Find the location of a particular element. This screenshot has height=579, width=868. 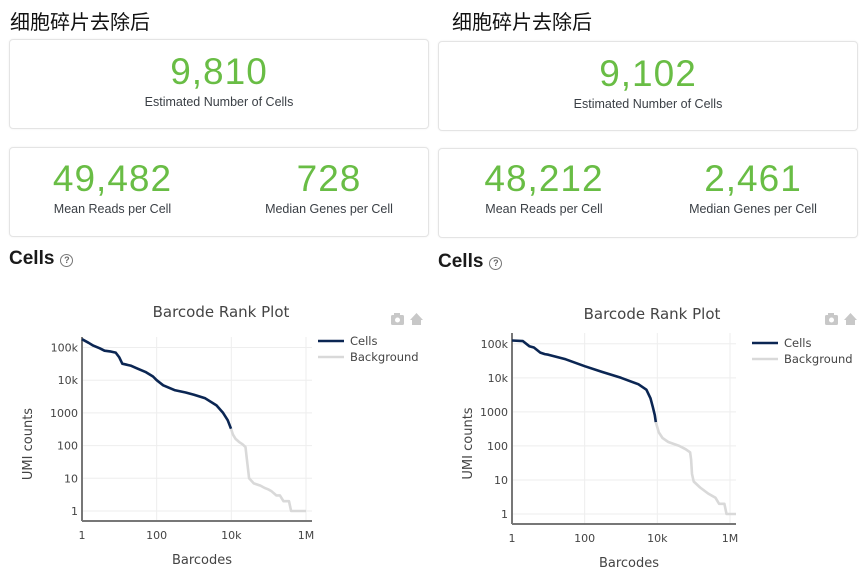

estimated-cells-card: 9,810 Estimated Number of Cells is located at coordinates (219, 84).